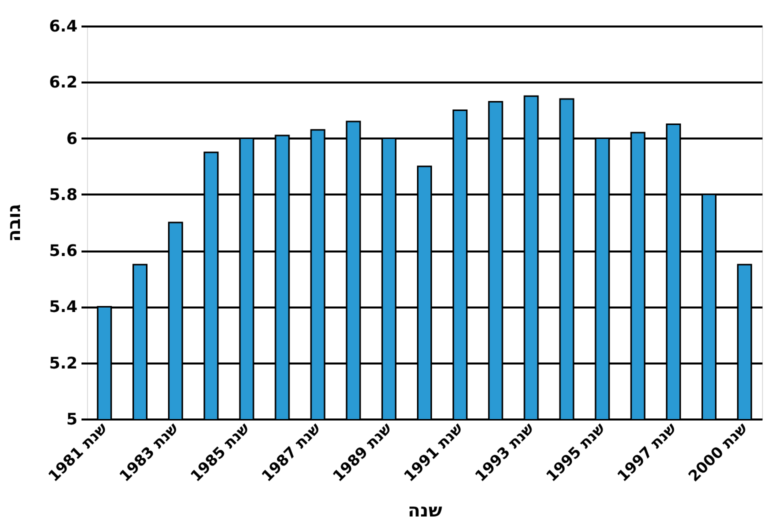 This screenshot has height=525, width=766. I want to click on y-tick-label: 5.8, so click(63, 194).